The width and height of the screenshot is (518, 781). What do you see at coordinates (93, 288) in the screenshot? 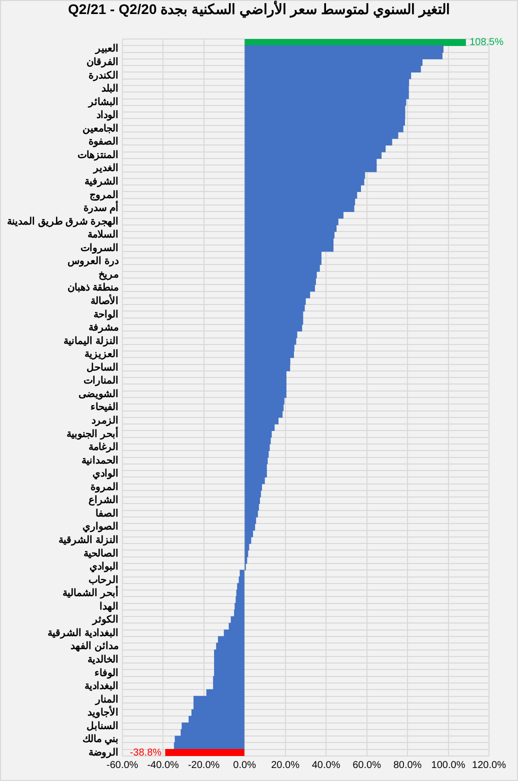
I see `y-tick-label: منطقة ذهبان` at bounding box center [93, 288].